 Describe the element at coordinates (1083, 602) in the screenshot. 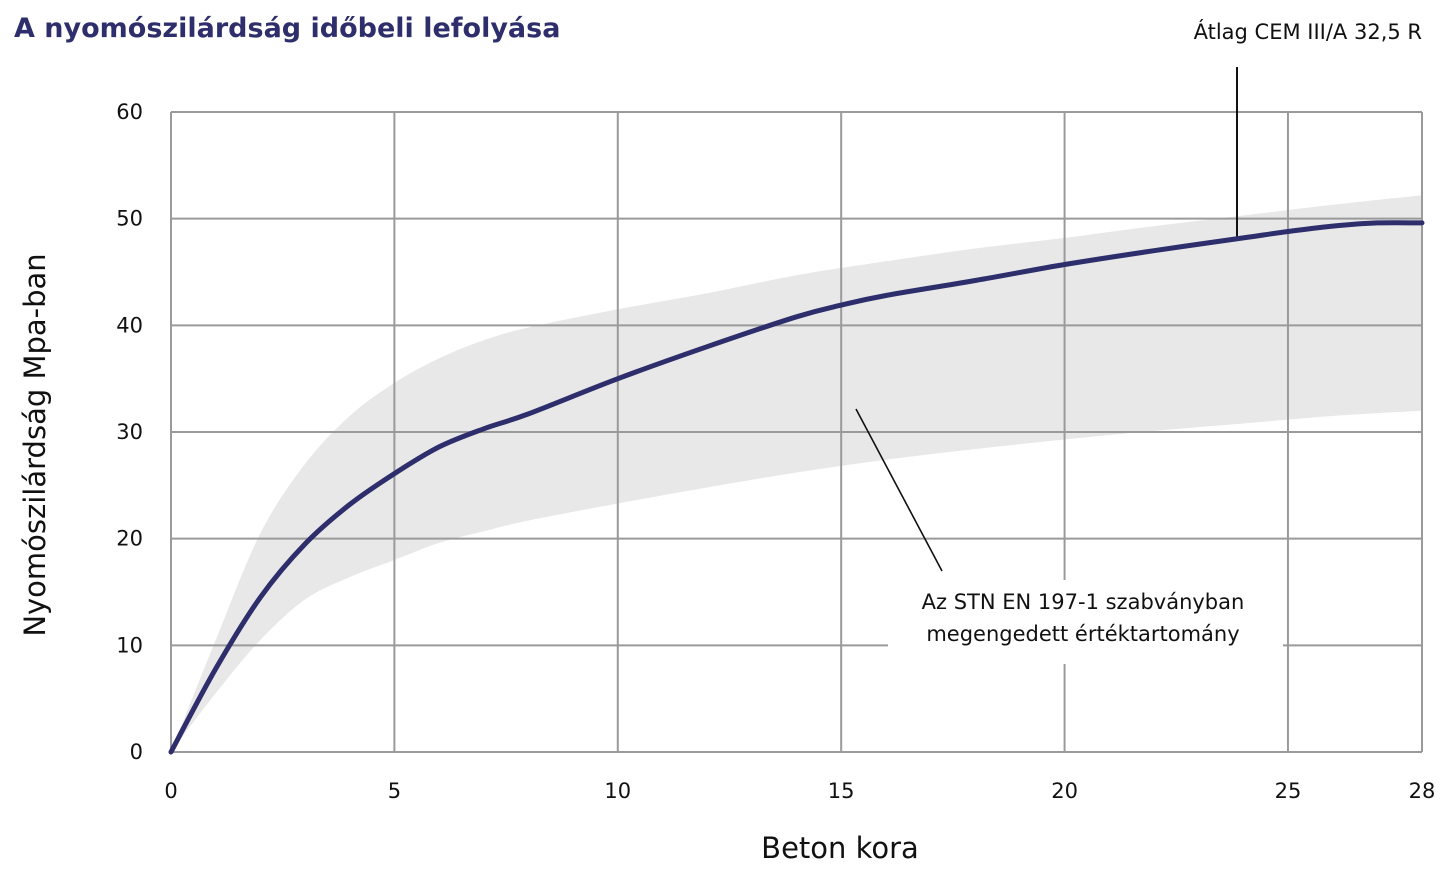

I see `band-label-line-1: Az STN EN 197-1 szabványban` at that location.